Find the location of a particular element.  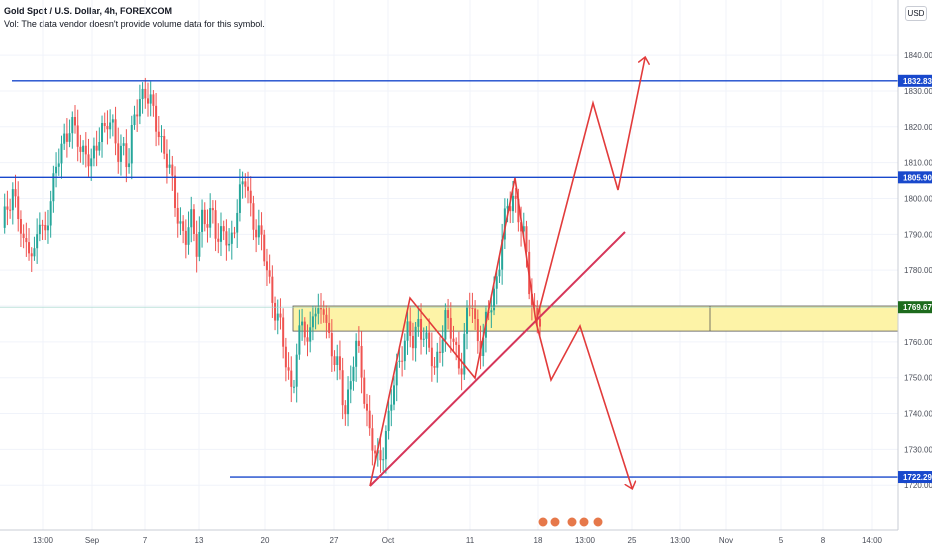

event-icons is located at coordinates (570, 522).